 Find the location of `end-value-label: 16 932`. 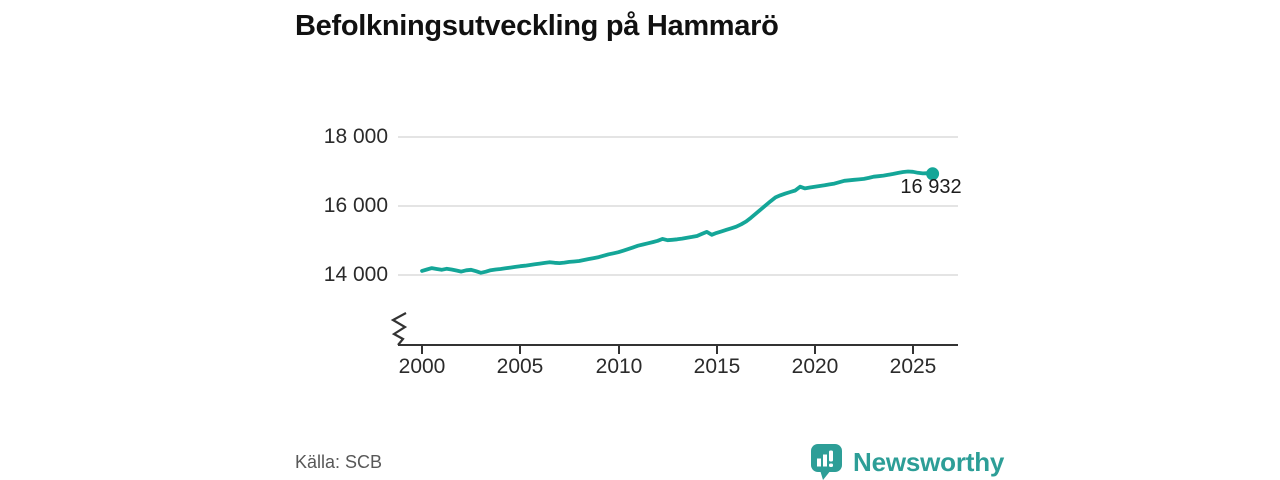

end-value-label: 16 932 is located at coordinates (931, 187).